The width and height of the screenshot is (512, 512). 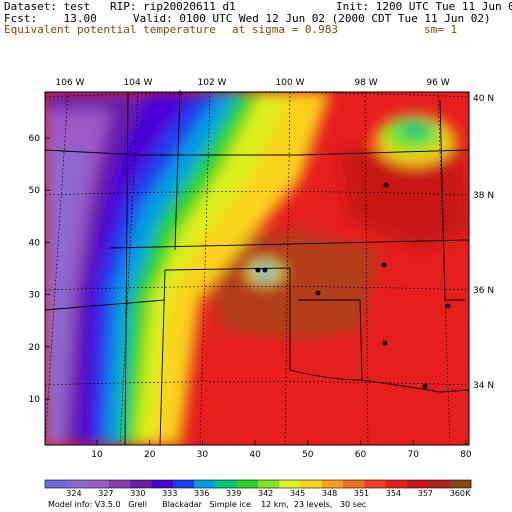 I want to click on colorbar-label: 342, so click(x=265, y=493).